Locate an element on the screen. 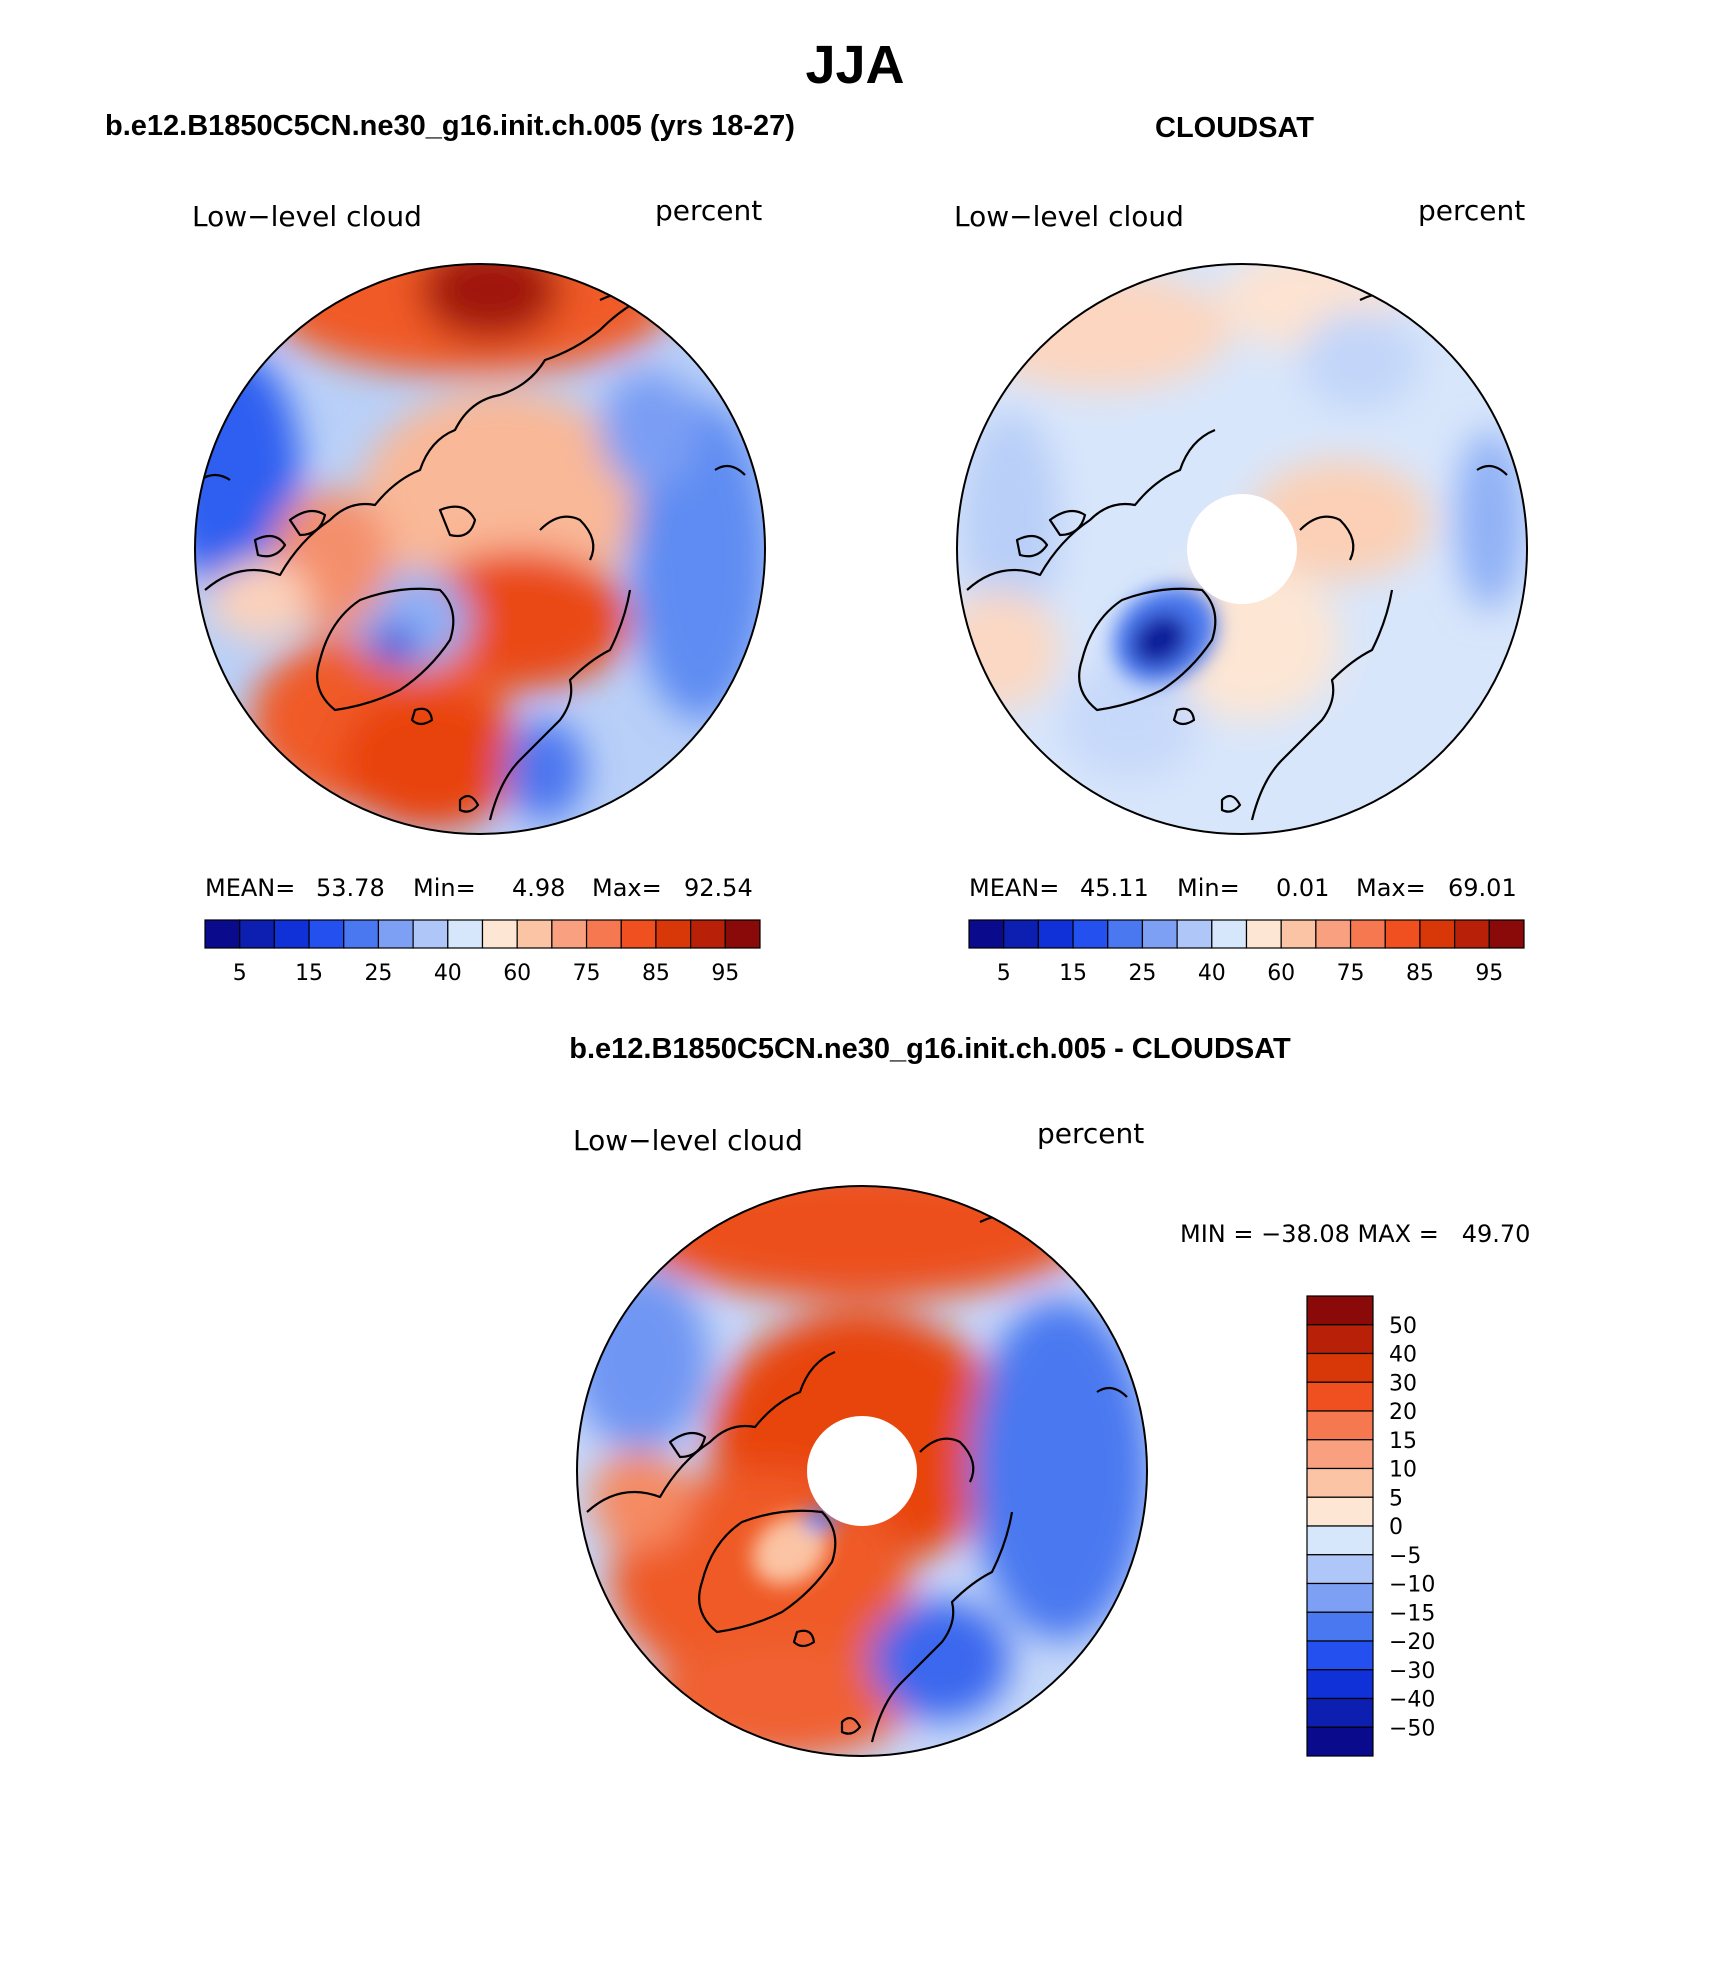 The image size is (1710, 1961). panel2-colorbar: 5 15 25 40 60 75 85 95 is located at coordinates (1246, 952).